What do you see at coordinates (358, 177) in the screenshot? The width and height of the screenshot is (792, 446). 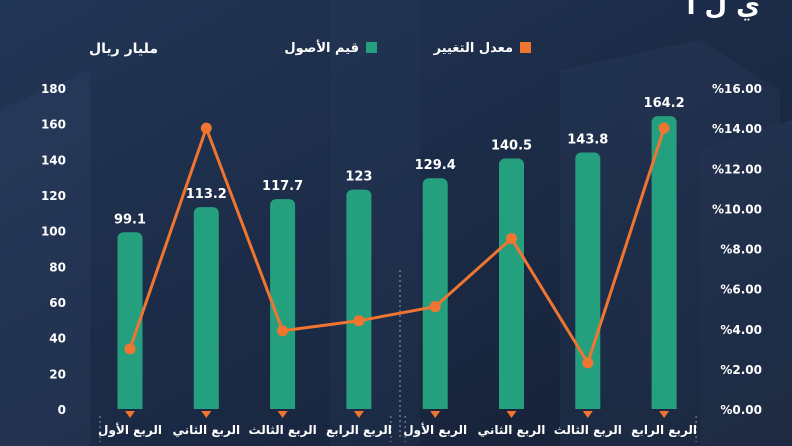 I see `bar-value-label: 123` at bounding box center [358, 177].